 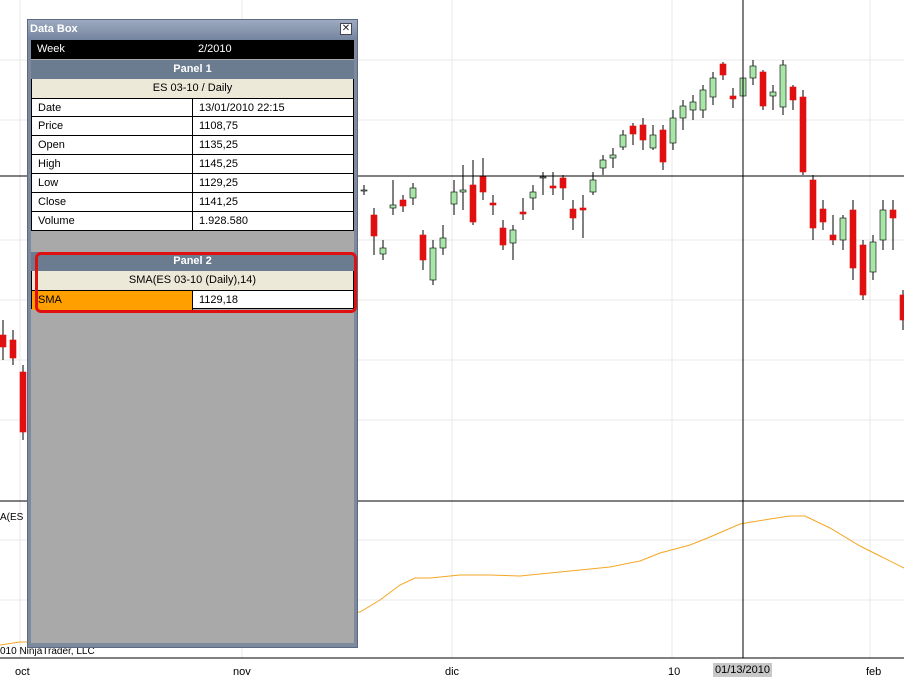 What do you see at coordinates (192, 30) in the screenshot?
I see `data-box-titlebar: Data Box ✕` at bounding box center [192, 30].